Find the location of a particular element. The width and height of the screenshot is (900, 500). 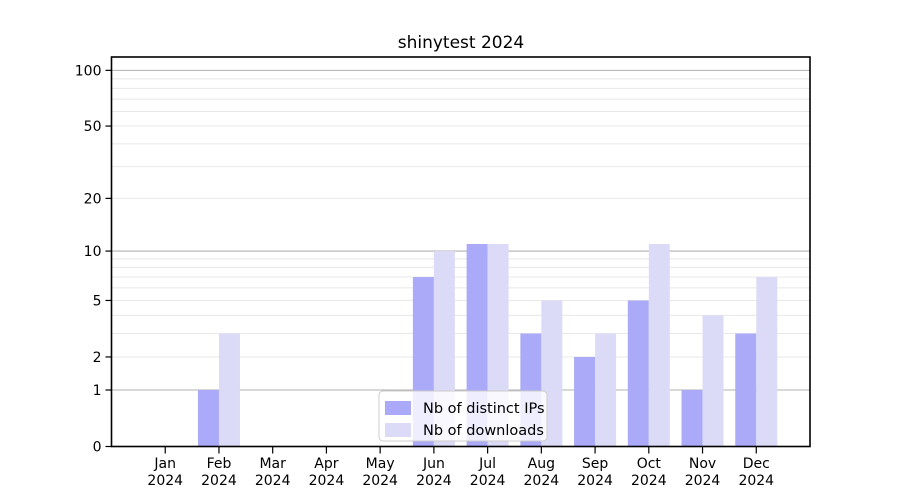

bar-sep-downloads is located at coordinates (606, 390).